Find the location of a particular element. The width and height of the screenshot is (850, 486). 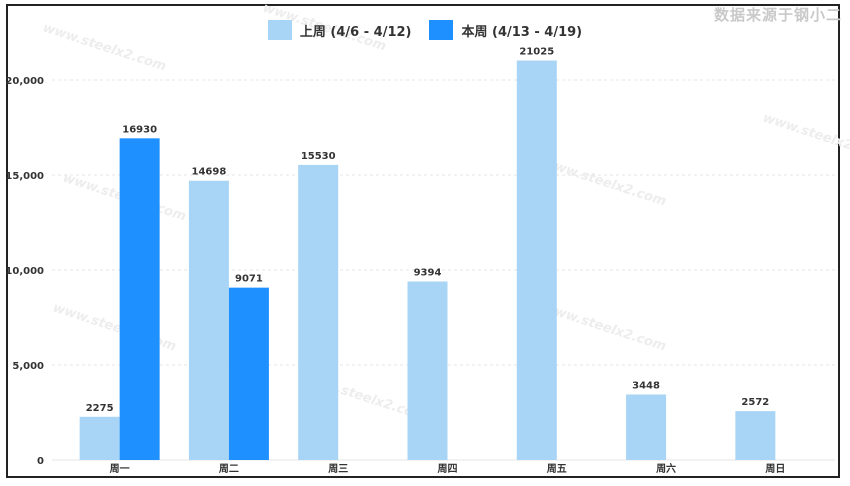

y-tick-label: 0 is located at coordinates (40, 461).